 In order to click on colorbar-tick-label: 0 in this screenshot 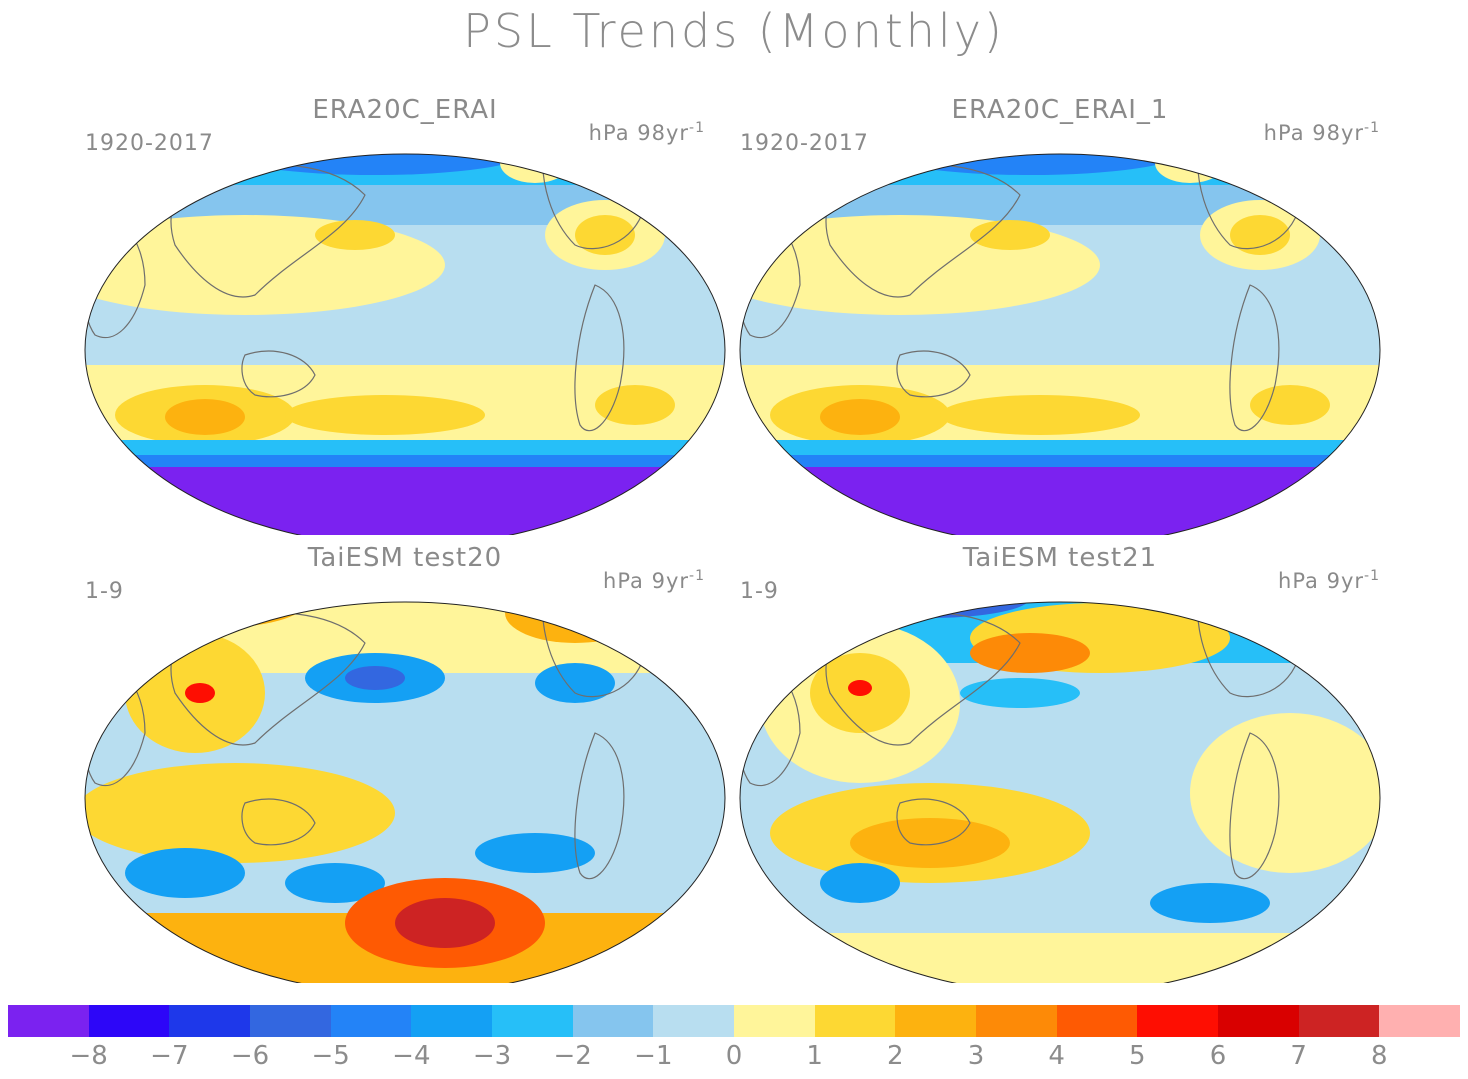, I will do `click(734, 1056)`.